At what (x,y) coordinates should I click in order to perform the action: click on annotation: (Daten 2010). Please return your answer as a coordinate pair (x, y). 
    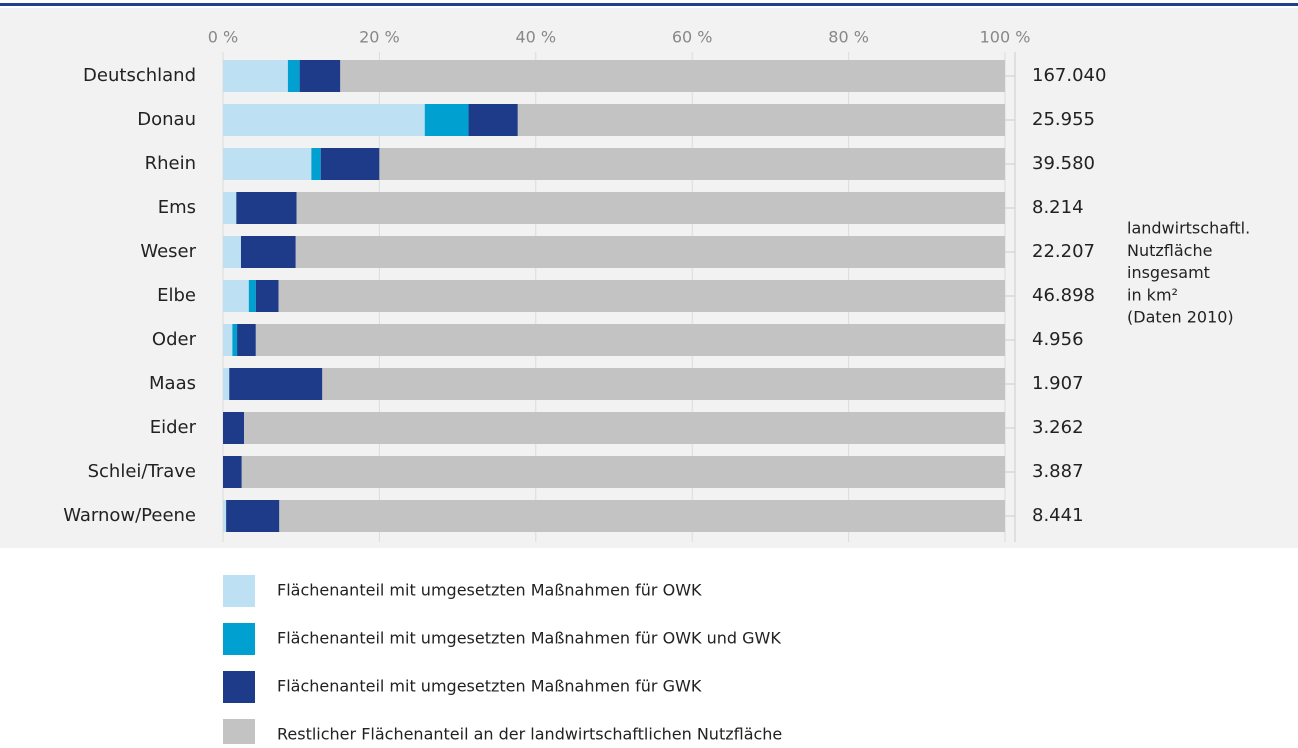
    Looking at the image, I should click on (1180, 317).